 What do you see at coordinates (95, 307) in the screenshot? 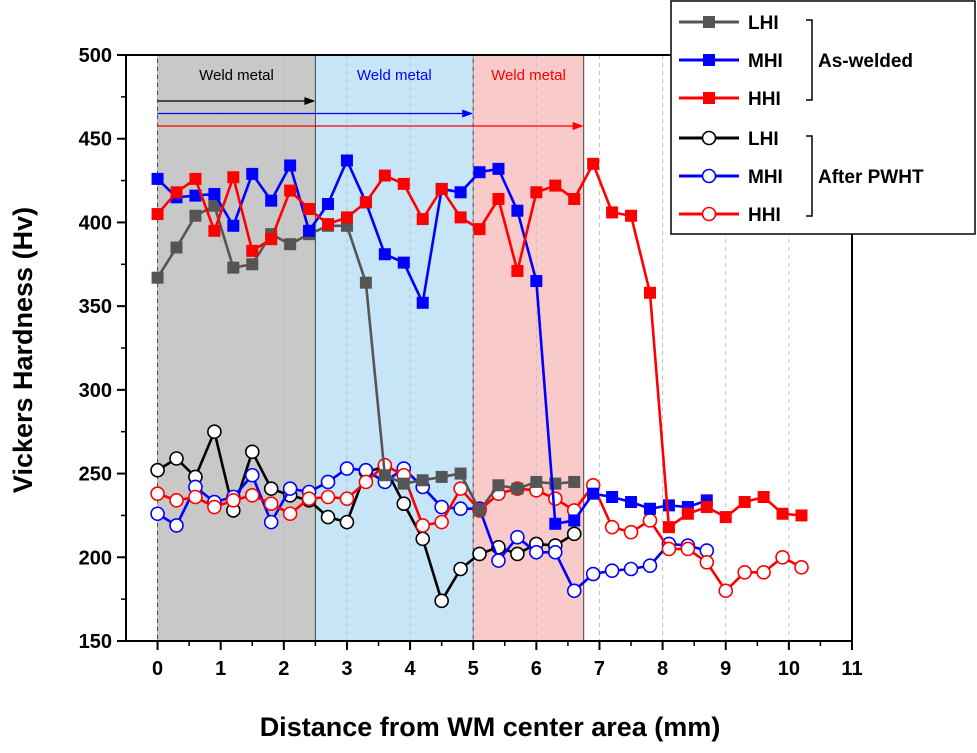
I see `y-tick-label: 350` at bounding box center [95, 307].